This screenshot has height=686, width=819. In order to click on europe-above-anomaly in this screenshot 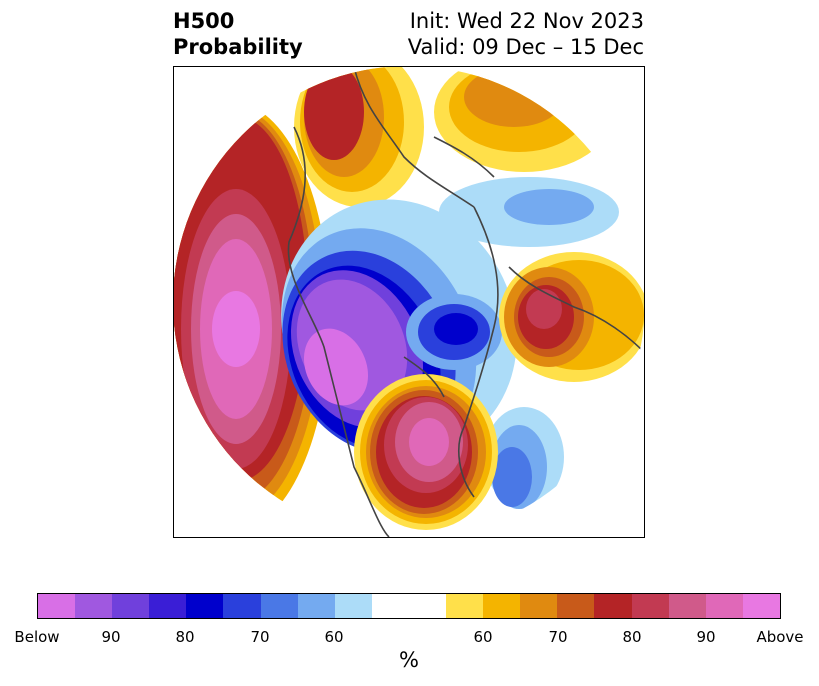, I will do `click(571, 317)`.